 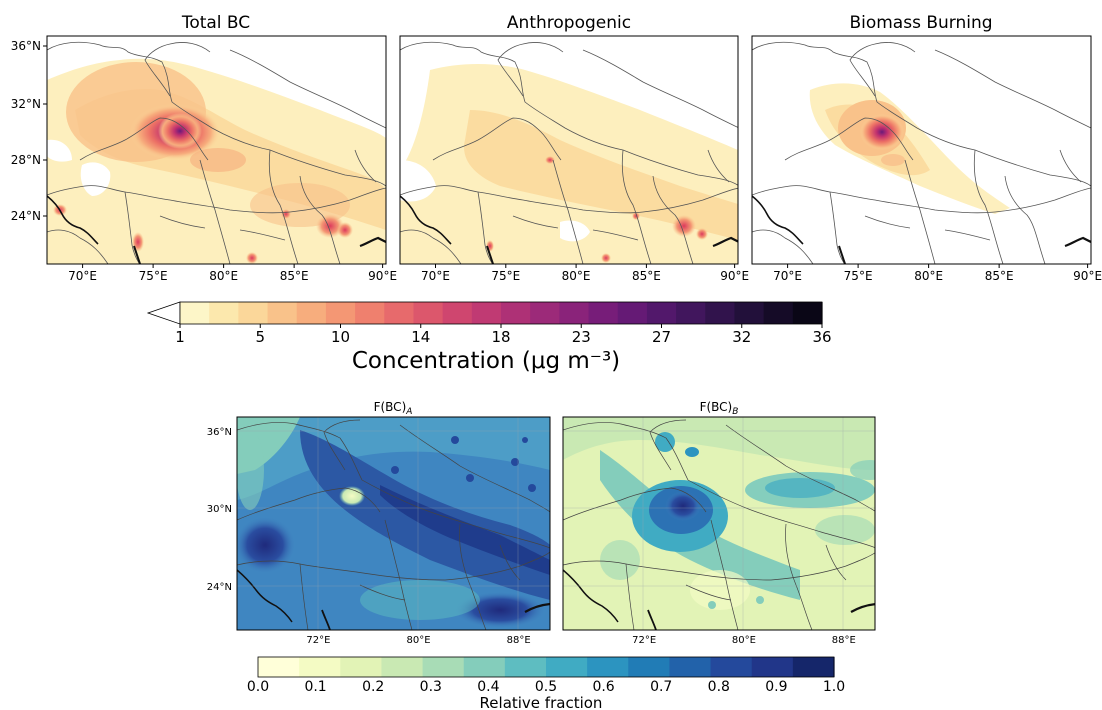 What do you see at coordinates (340, 337) in the screenshot?
I see `colorbar-tick-label: 10` at bounding box center [340, 337].